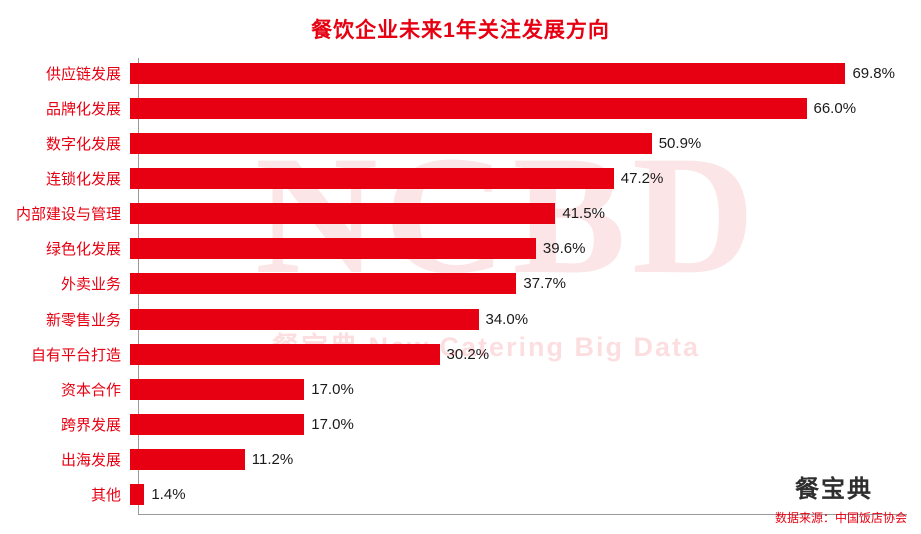  I want to click on bar-row: 跨界发展 17.0%, so click(460, 425).